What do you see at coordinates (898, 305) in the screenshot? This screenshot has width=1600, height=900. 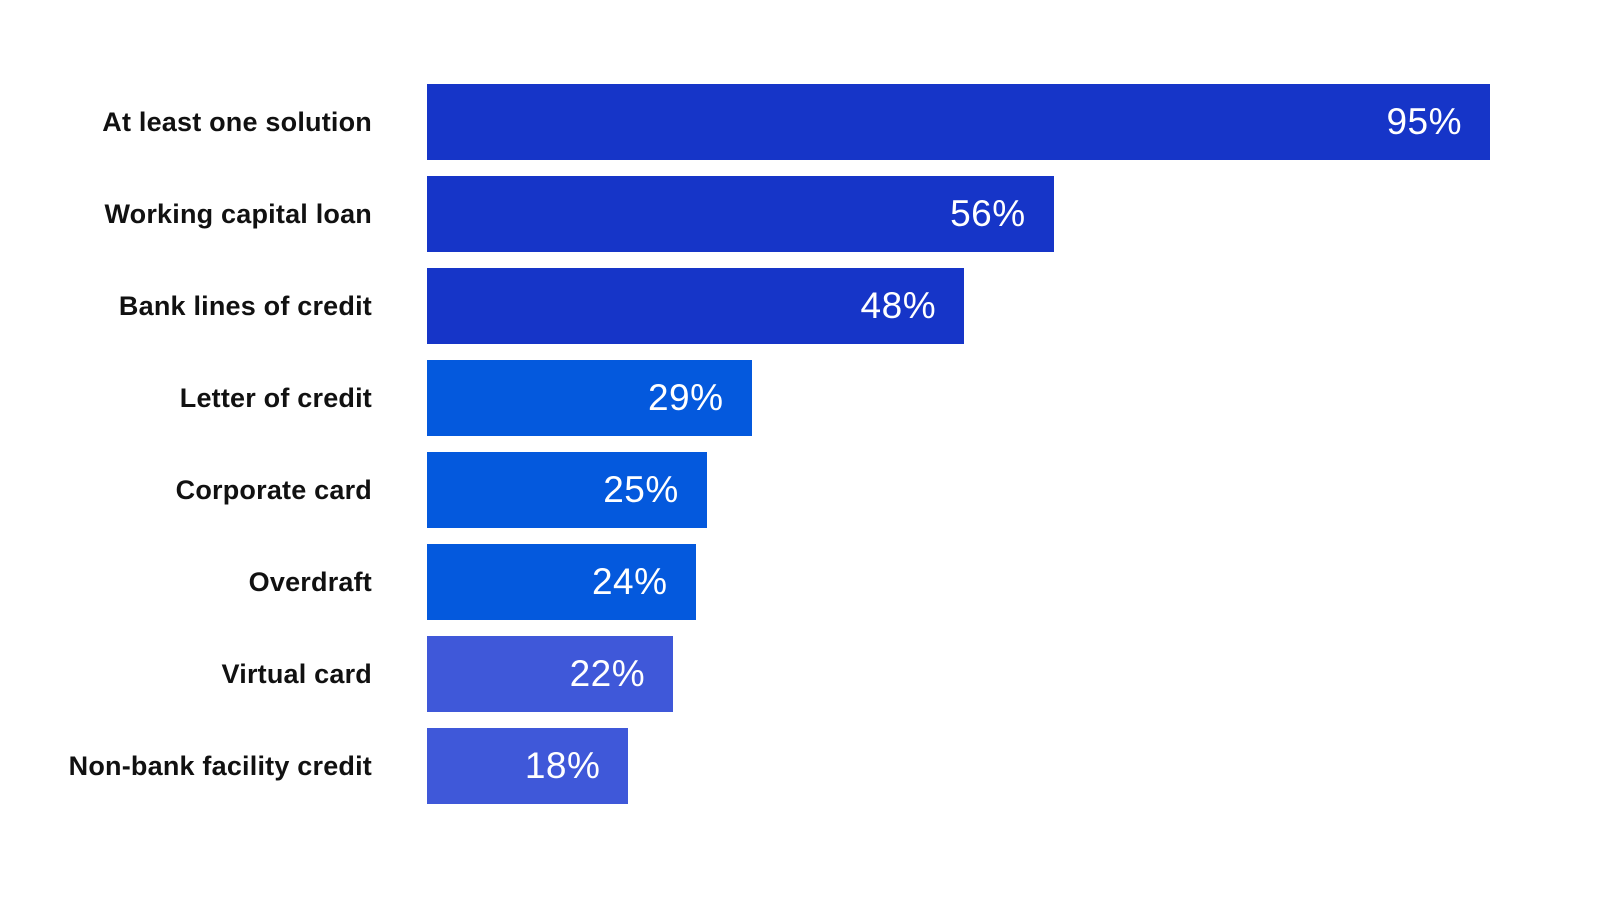 I see `value-label: 48%` at bounding box center [898, 305].